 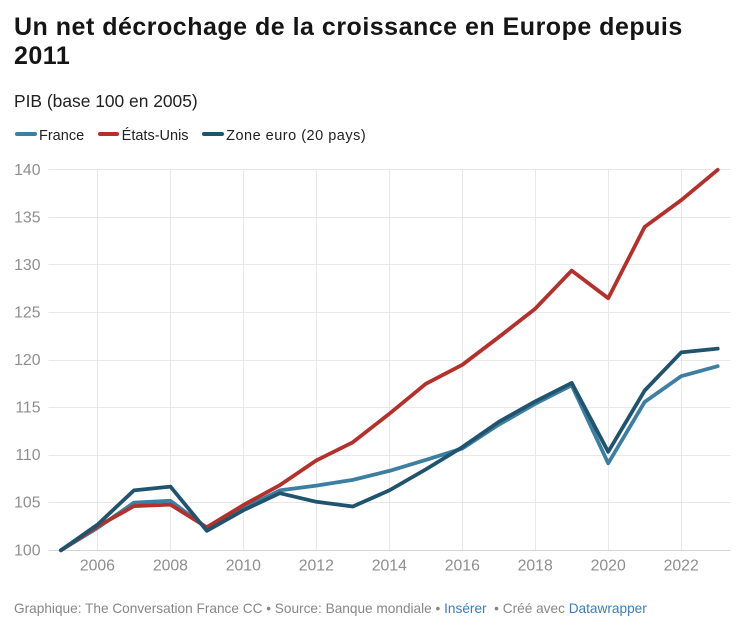 What do you see at coordinates (27, 503) in the screenshot?
I see `svg-text: 105` at bounding box center [27, 503].